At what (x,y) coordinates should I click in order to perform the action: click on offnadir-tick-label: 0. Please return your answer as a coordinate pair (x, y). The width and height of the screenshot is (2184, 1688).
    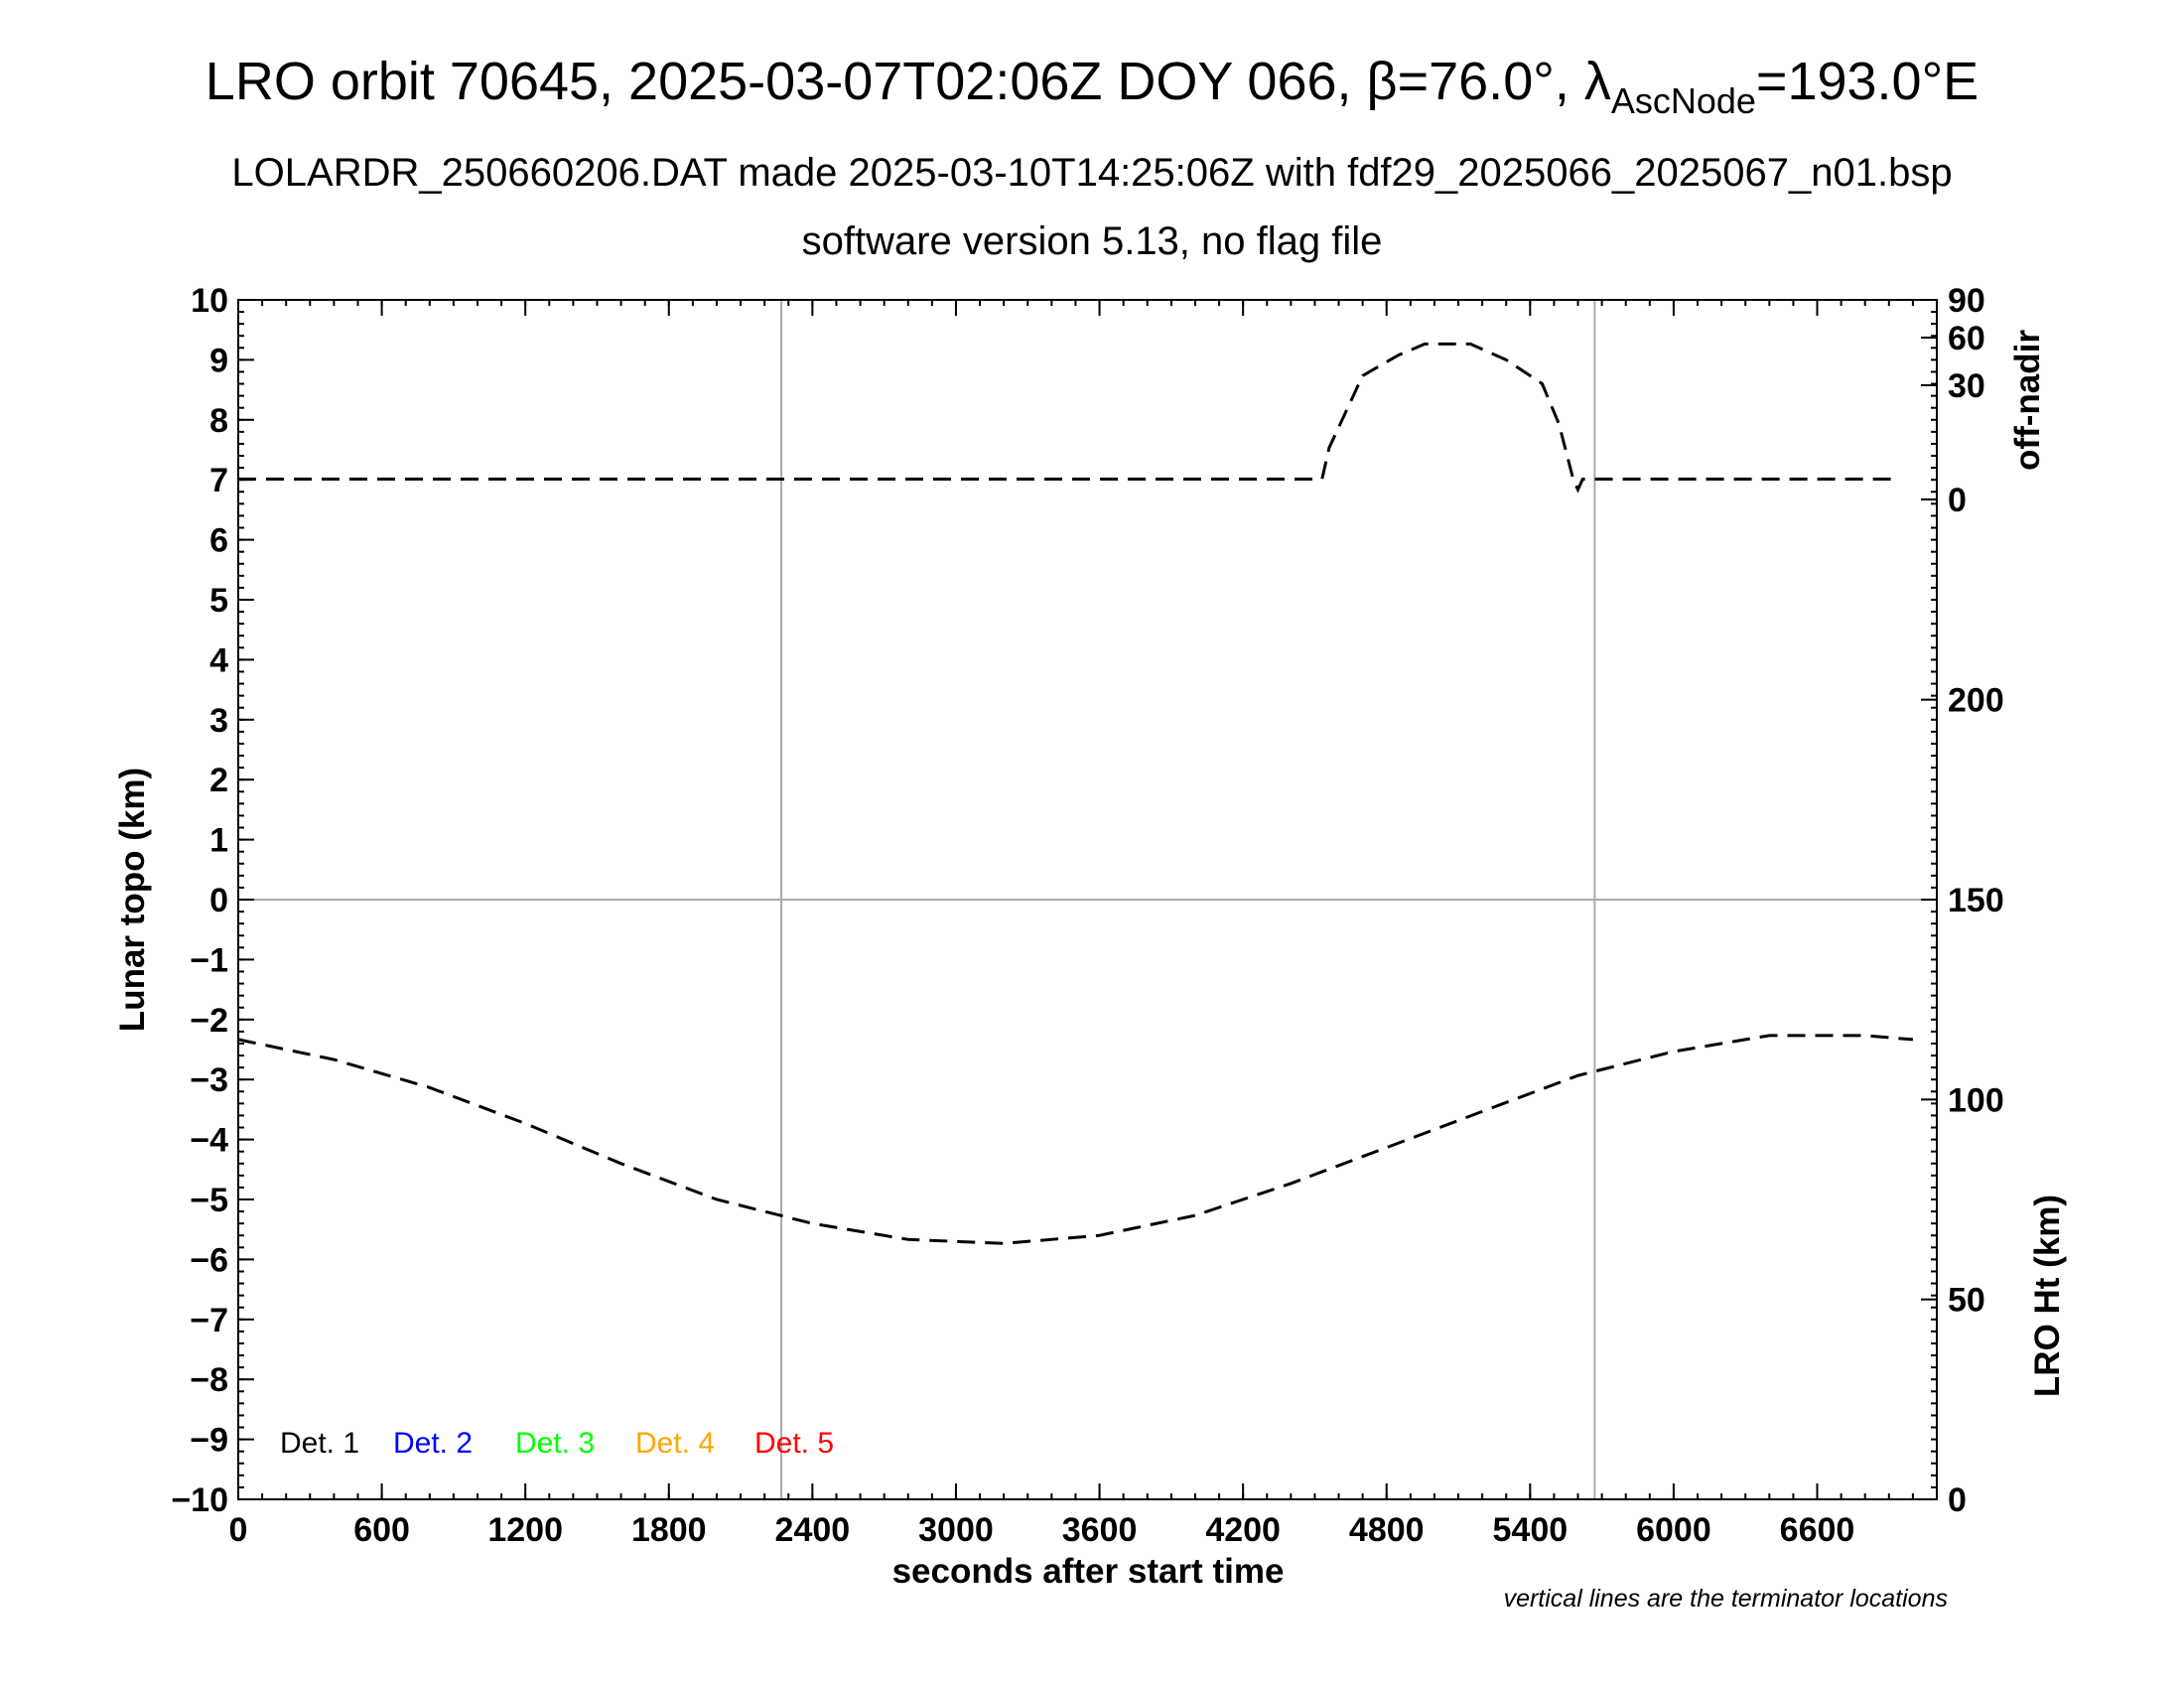
    Looking at the image, I should click on (1957, 500).